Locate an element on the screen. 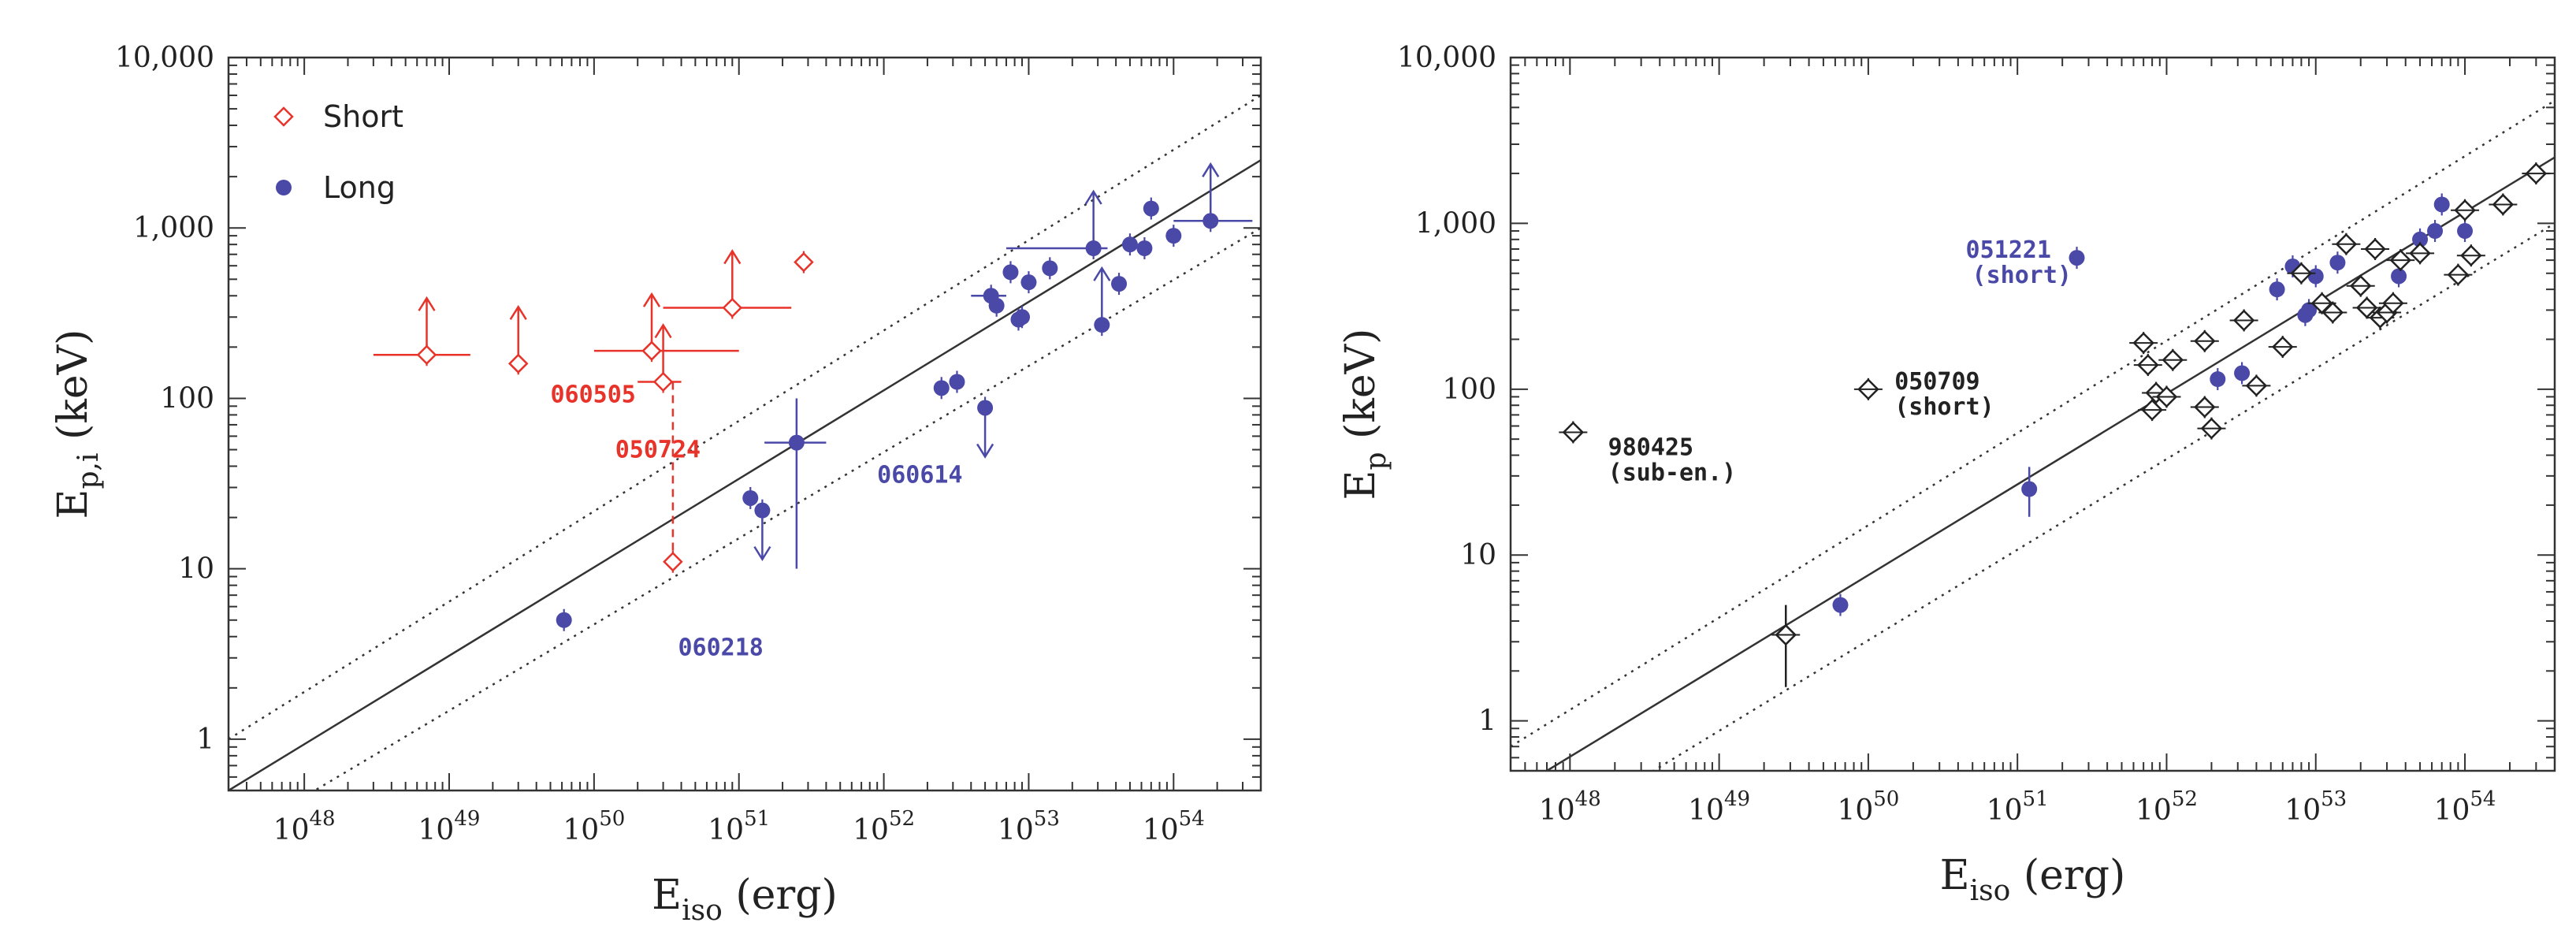 The width and height of the screenshot is (2576, 930). point-annotation-sub: (sub-en.) is located at coordinates (1672, 473).